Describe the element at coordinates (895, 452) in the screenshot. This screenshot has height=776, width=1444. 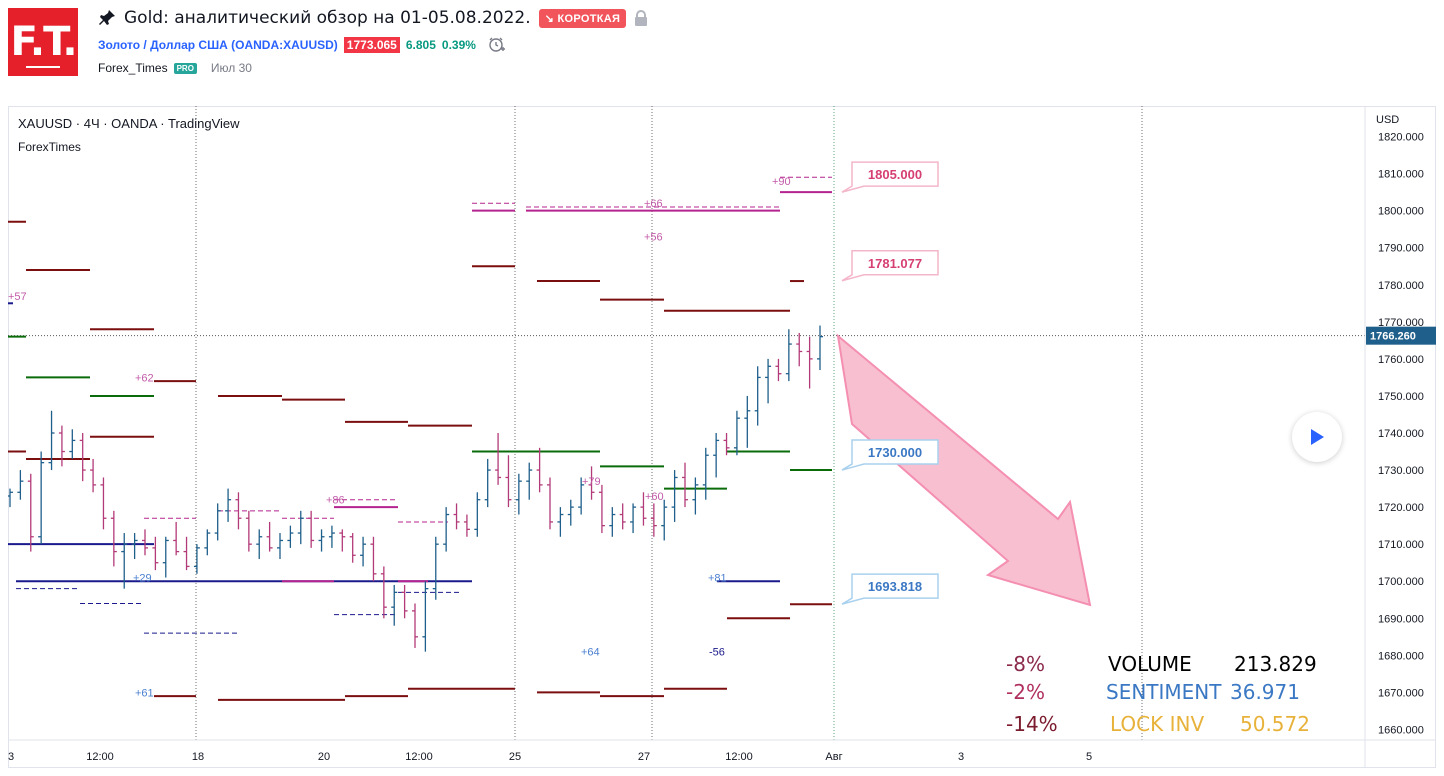
I see `target-callout-label: 1730.000` at that location.